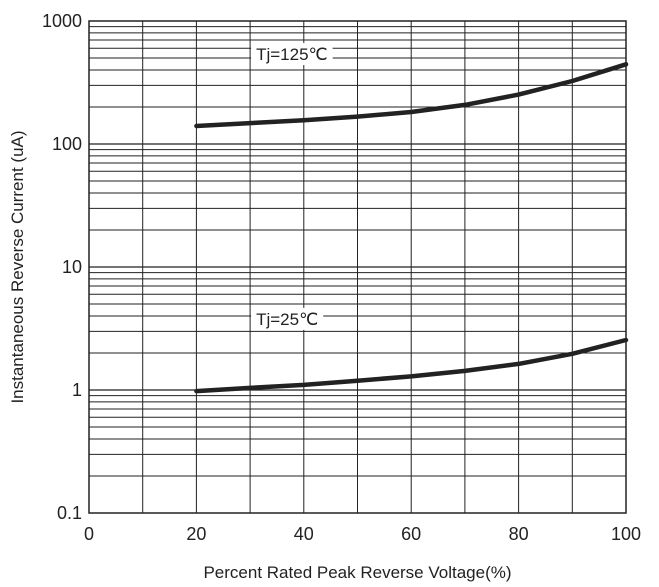 Image resolution: width=659 pixels, height=587 pixels. Describe the element at coordinates (357, 572) in the screenshot. I see `x-axis-label: Percent Rated Peak Reverse Voltage(%)` at that location.